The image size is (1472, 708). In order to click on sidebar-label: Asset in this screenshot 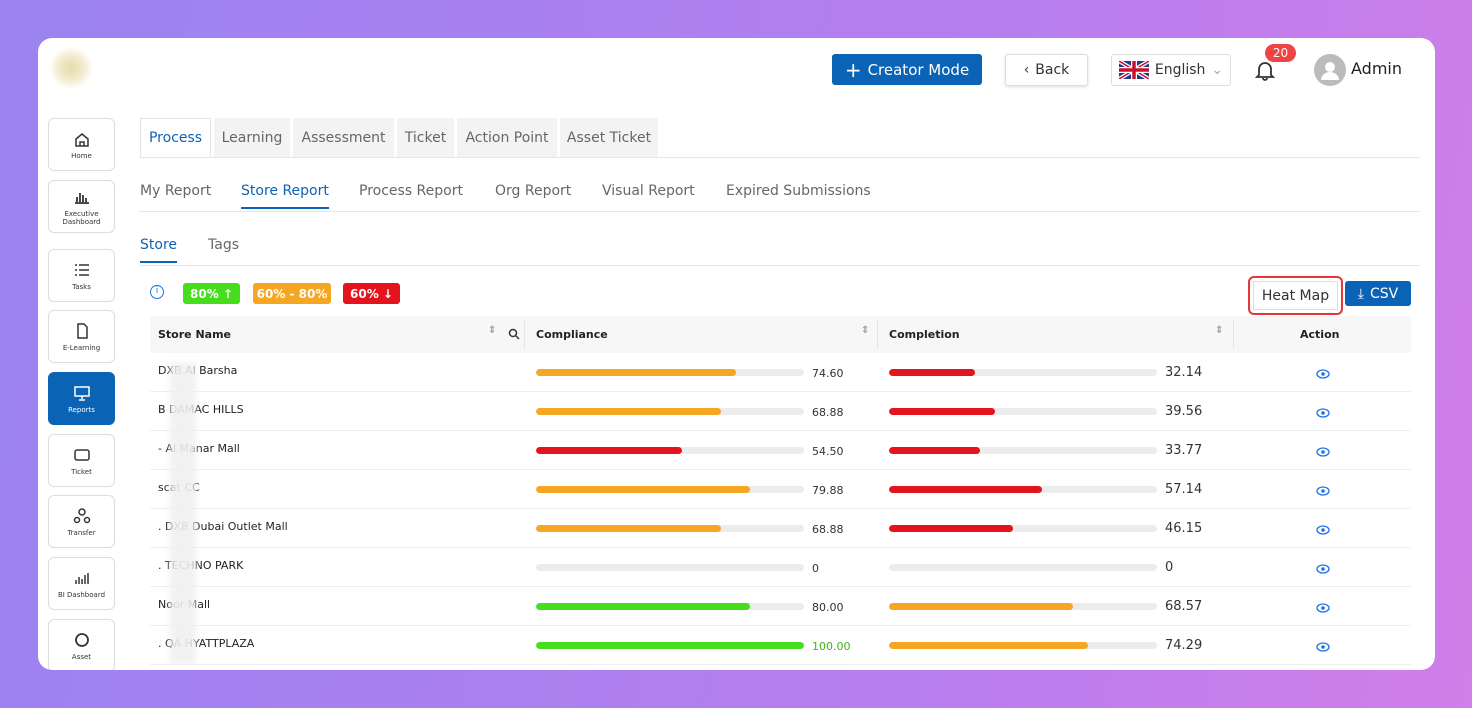, I will do `click(81, 657)`.